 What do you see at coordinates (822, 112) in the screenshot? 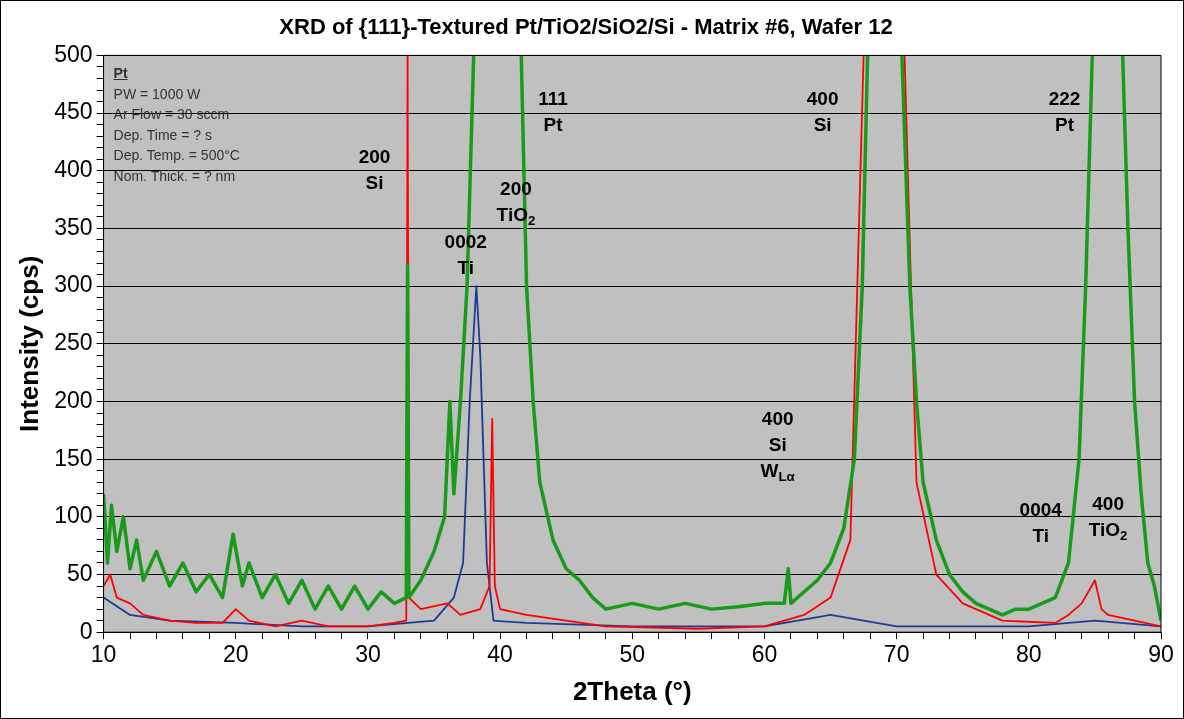
I see `annotation: 400 Si` at bounding box center [822, 112].